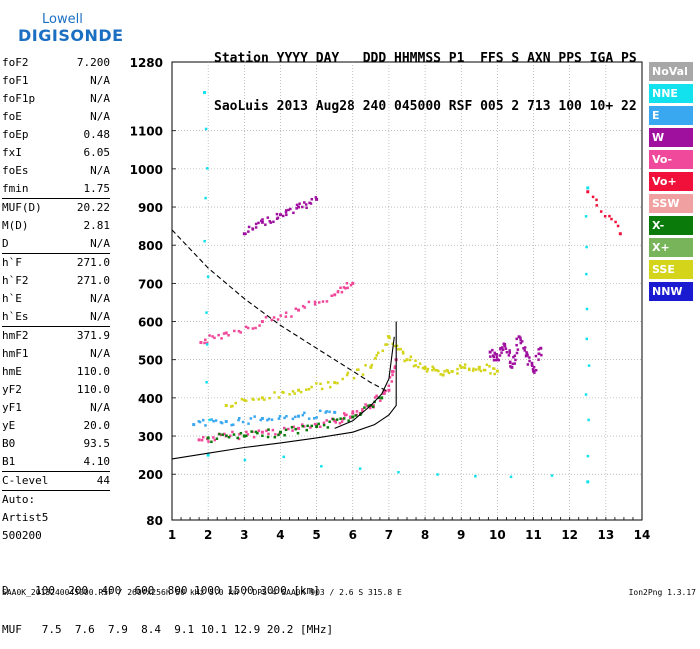 The width and height of the screenshot is (700, 649). I want to click on param-value: 6.05, so click(97, 152).